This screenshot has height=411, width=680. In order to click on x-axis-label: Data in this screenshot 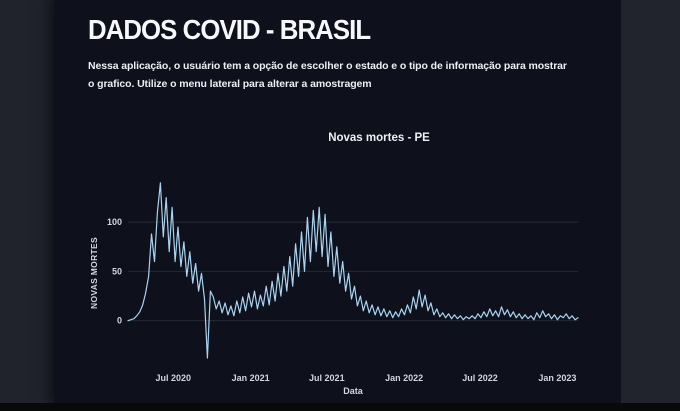, I will do `click(353, 391)`.